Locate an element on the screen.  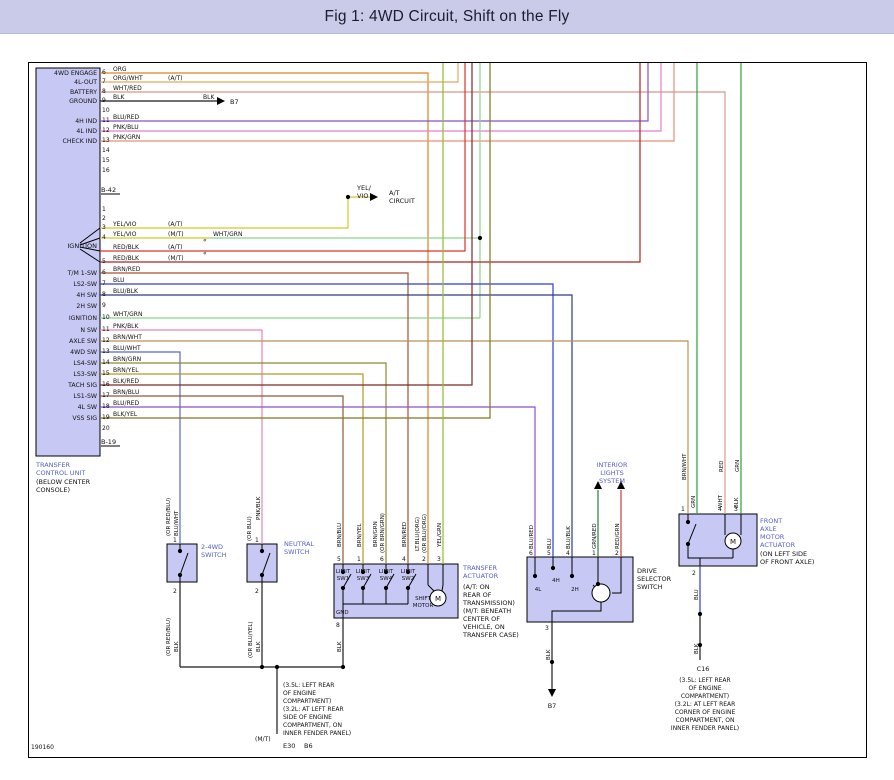
note-14: INNER FENDER PANEL) is located at coordinates (705, 728).